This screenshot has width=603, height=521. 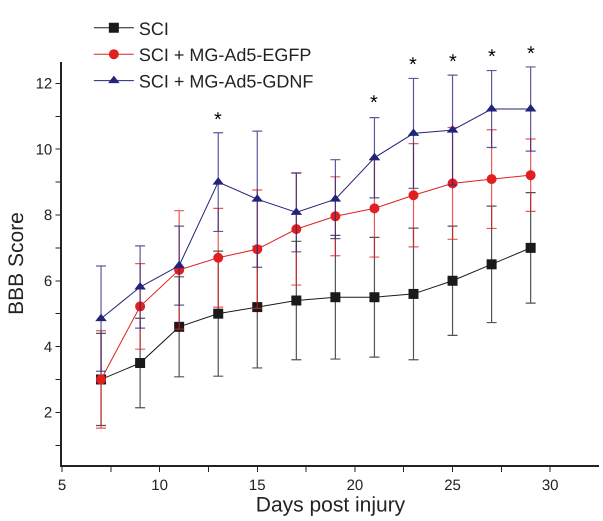 I want to click on x-tick-label: 20, so click(x=355, y=485).